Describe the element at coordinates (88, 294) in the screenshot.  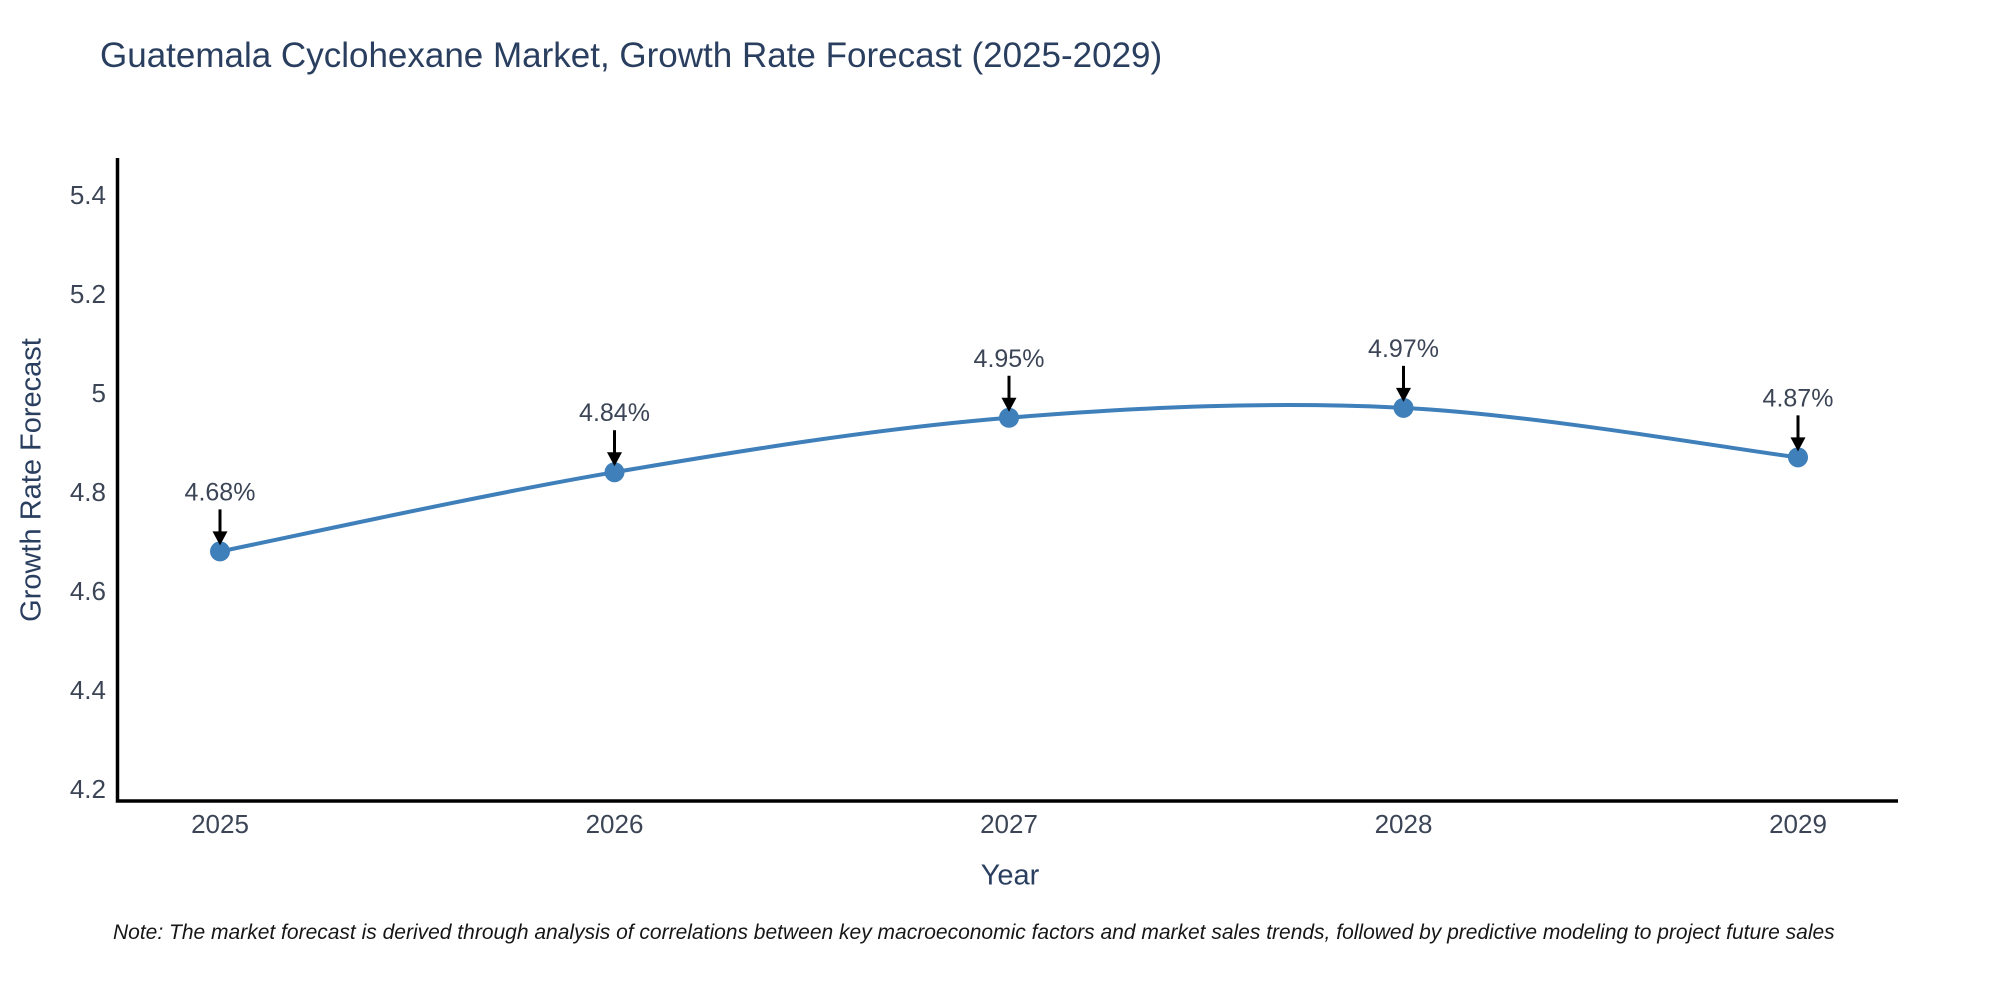
I see `y-tick-label: 5.2` at that location.